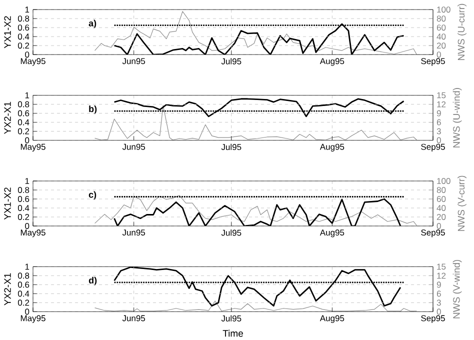  What do you see at coordinates (462, 203) in the screenshot?
I see `y2-axis-title: NWS (V-curr)` at bounding box center [462, 203].